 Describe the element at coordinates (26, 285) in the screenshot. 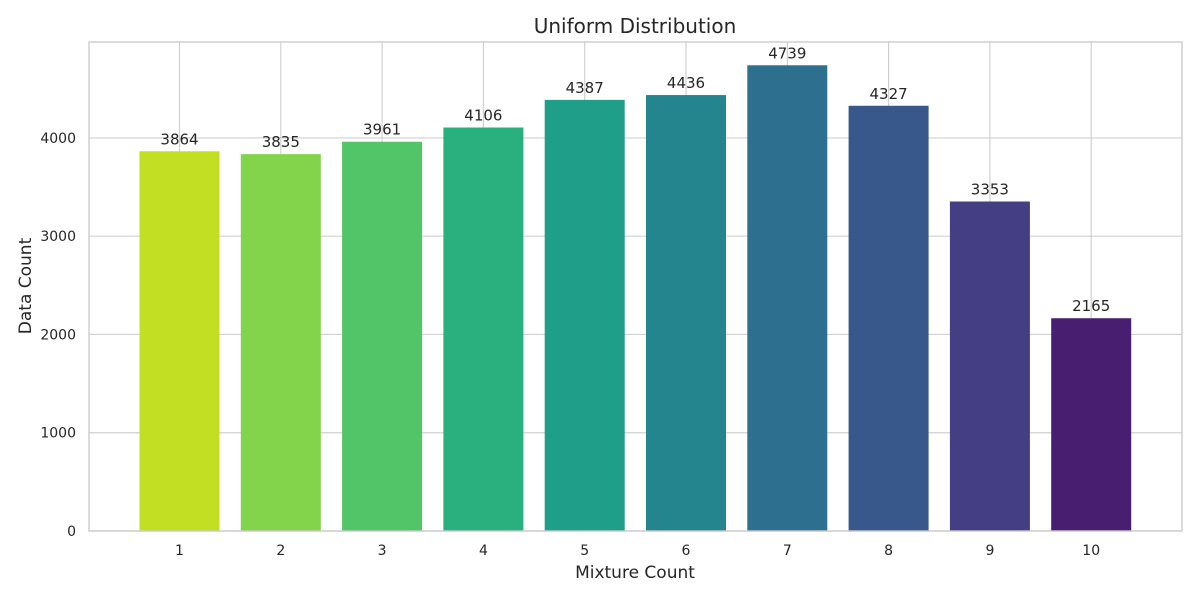

I see `y-axis-label: Data Count` at that location.